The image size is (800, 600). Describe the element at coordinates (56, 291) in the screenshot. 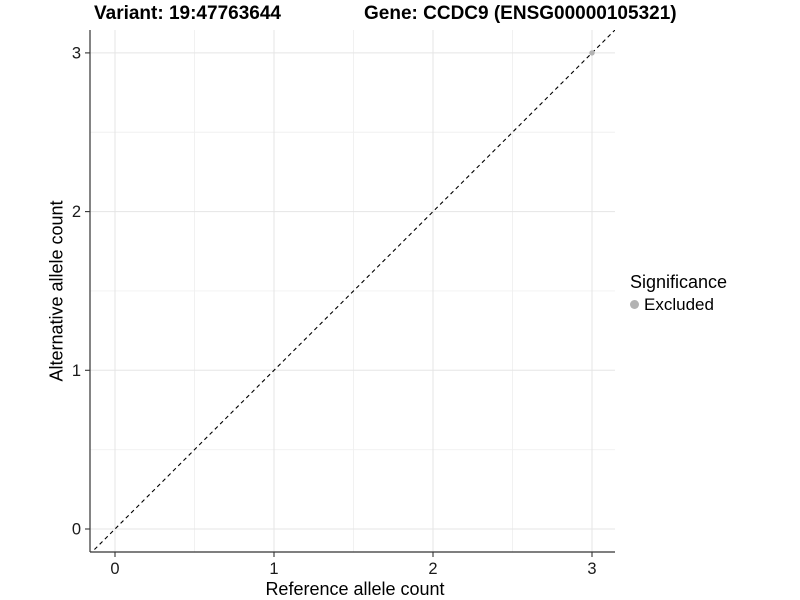

I see `y-axis-title: Alternative allele count` at that location.